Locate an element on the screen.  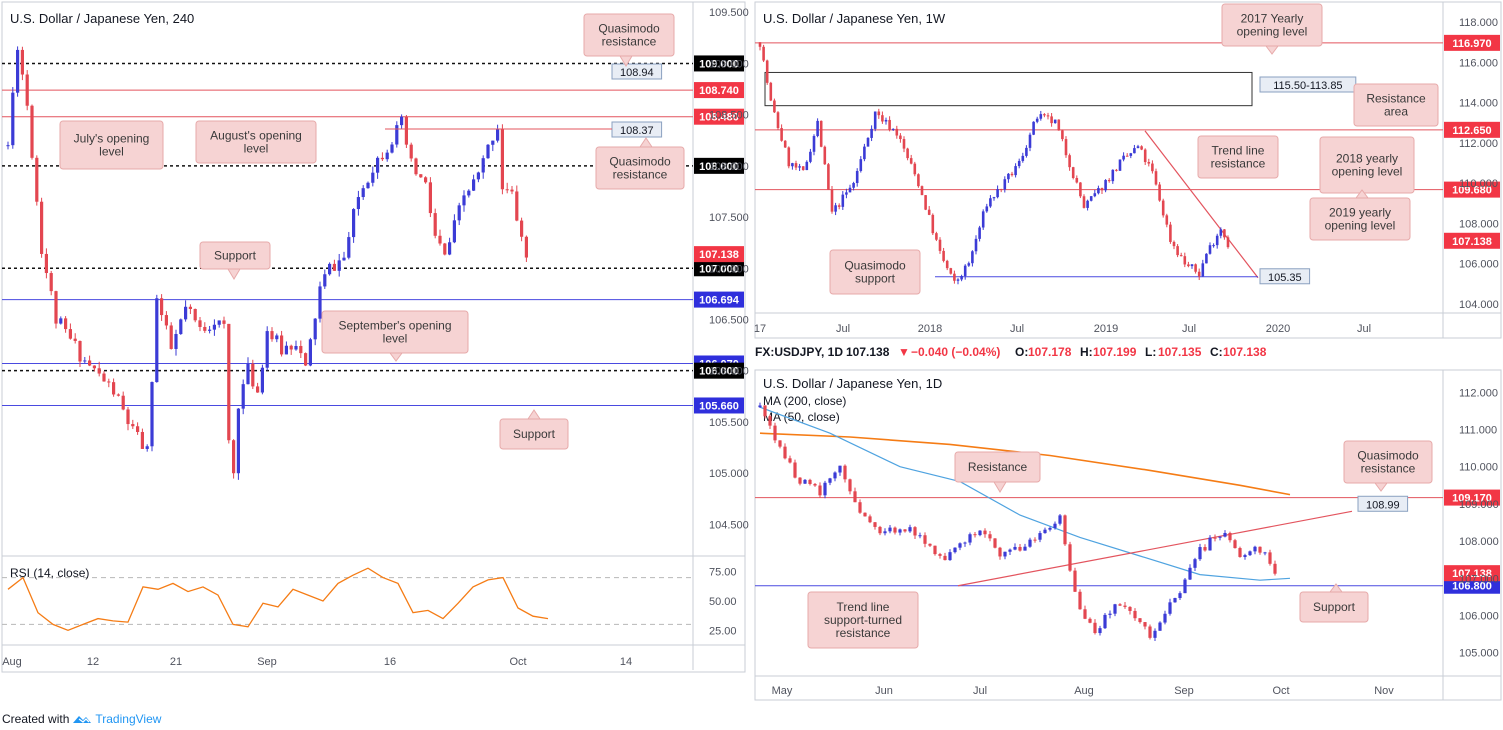
weekly-box-label-text: 115.50-113.85 is located at coordinates (1307, 86).